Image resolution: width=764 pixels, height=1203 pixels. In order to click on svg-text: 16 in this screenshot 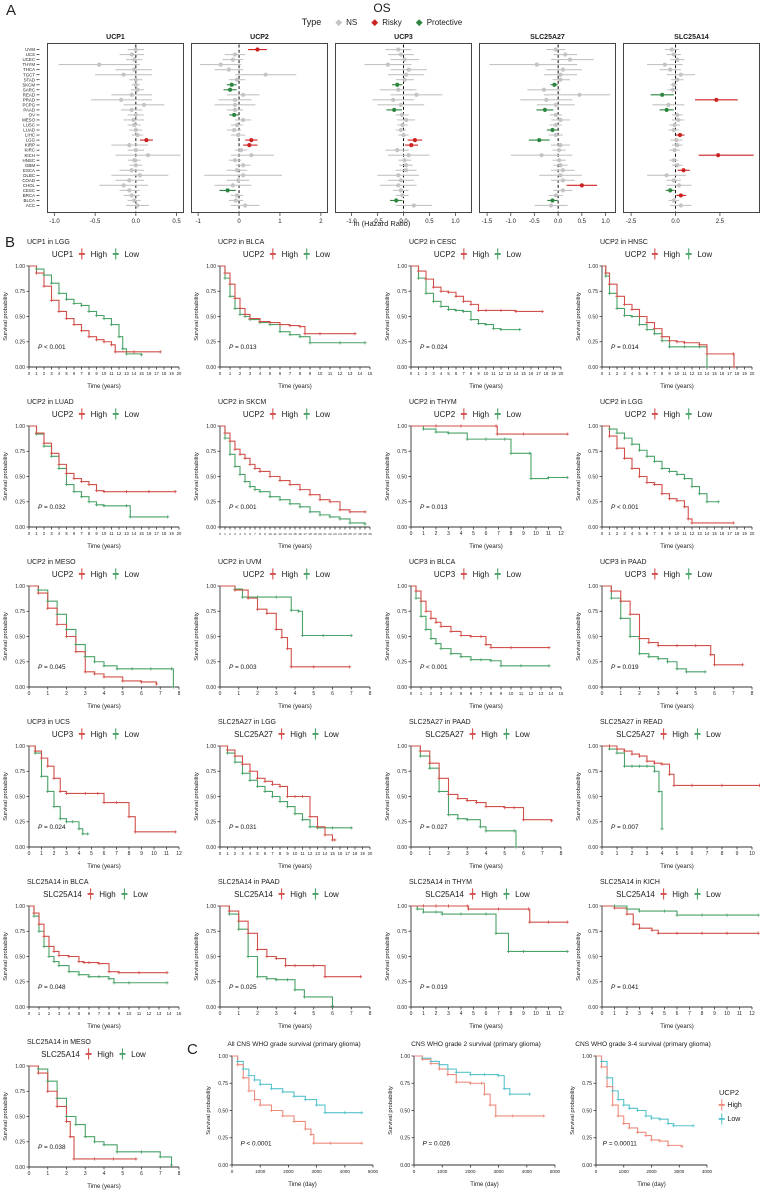, I will do `click(722, 533)`.